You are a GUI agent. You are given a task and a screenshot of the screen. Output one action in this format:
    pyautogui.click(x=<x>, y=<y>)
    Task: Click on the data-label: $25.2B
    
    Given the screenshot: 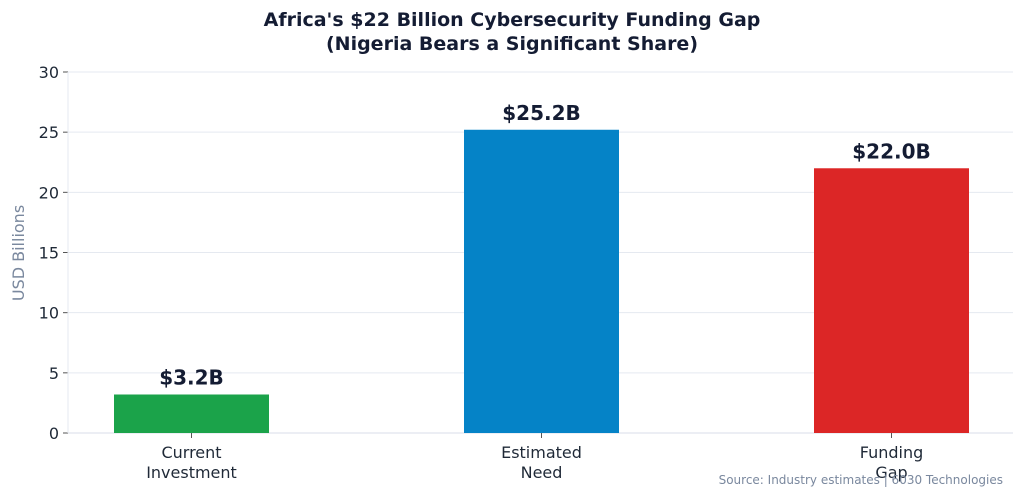 What is the action you would take?
    pyautogui.click(x=541, y=113)
    